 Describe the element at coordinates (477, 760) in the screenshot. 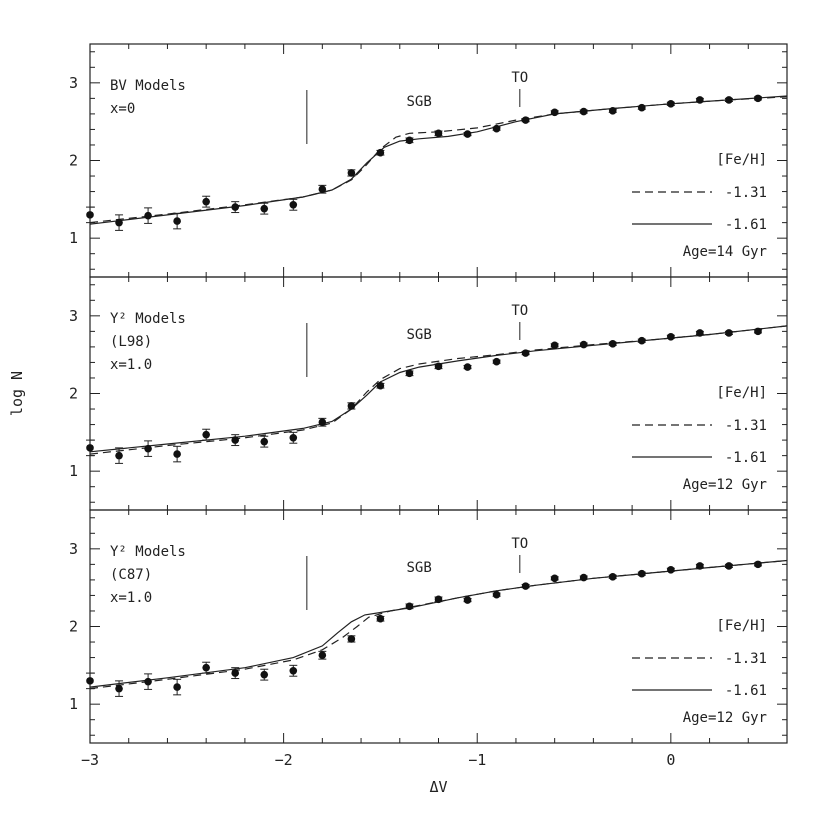

I see `x-tick-label: −1` at that location.